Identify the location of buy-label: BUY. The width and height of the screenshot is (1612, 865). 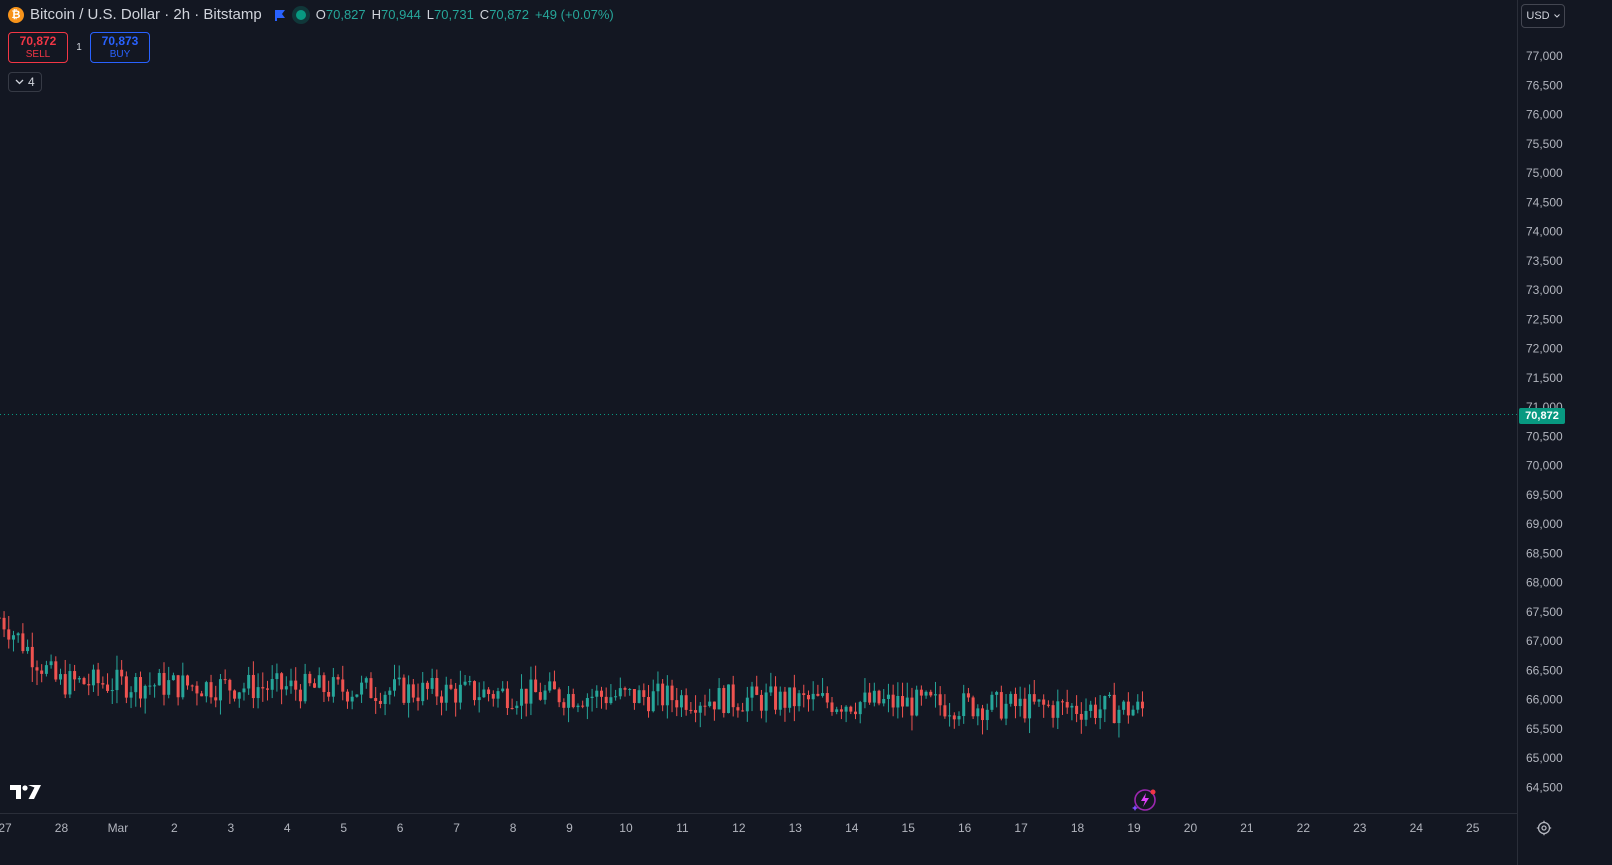
(120, 54).